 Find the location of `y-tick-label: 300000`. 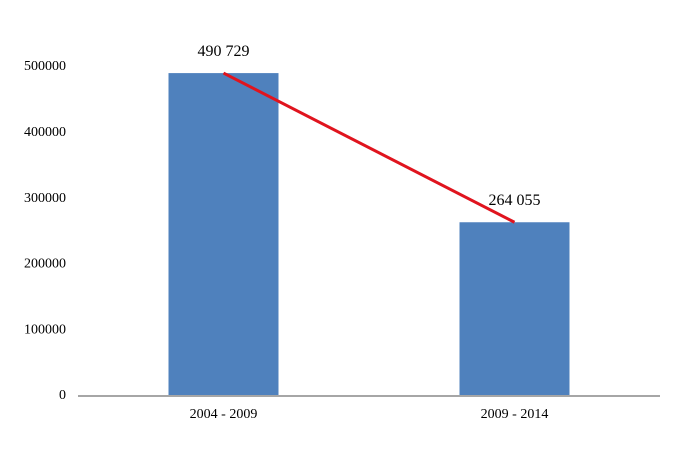

y-tick-label: 300000 is located at coordinates (45, 198).